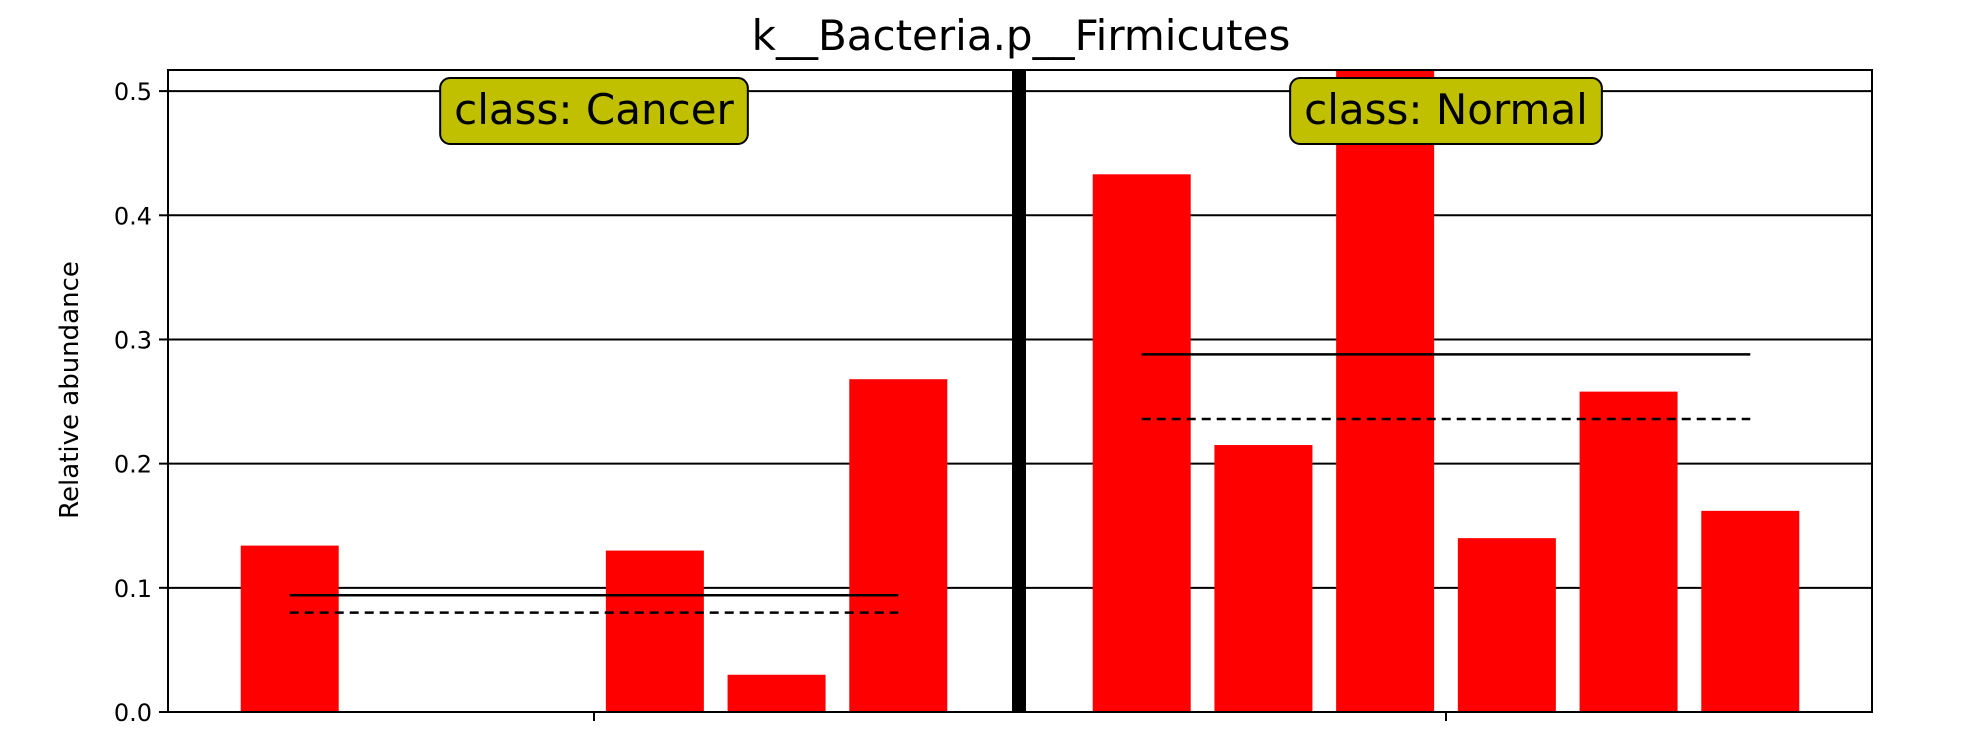  What do you see at coordinates (133, 465) in the screenshot?
I see `y-tick-label: 0.2` at bounding box center [133, 465].